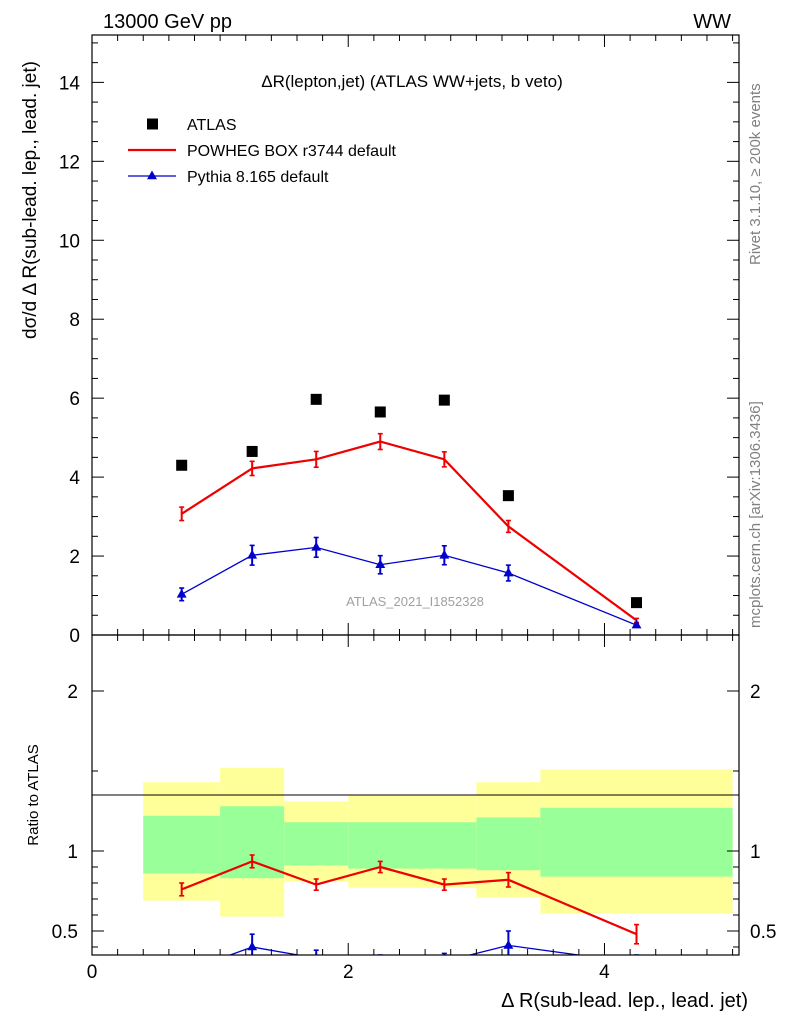 The height and width of the screenshot is (1024, 786). What do you see at coordinates (755, 692) in the screenshot?
I see `ratio-y-tick-label-right: 2` at bounding box center [755, 692].